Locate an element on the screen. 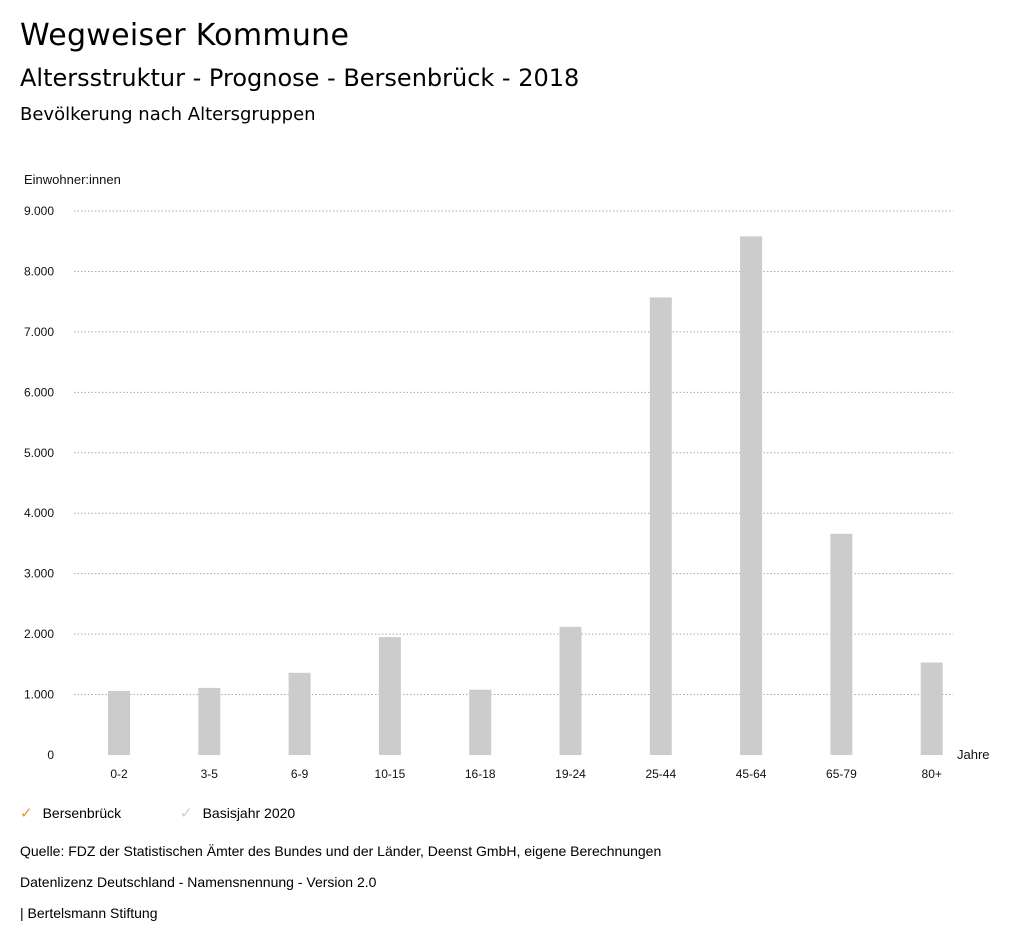  y-tick-label: 9.000 is located at coordinates (39, 211).